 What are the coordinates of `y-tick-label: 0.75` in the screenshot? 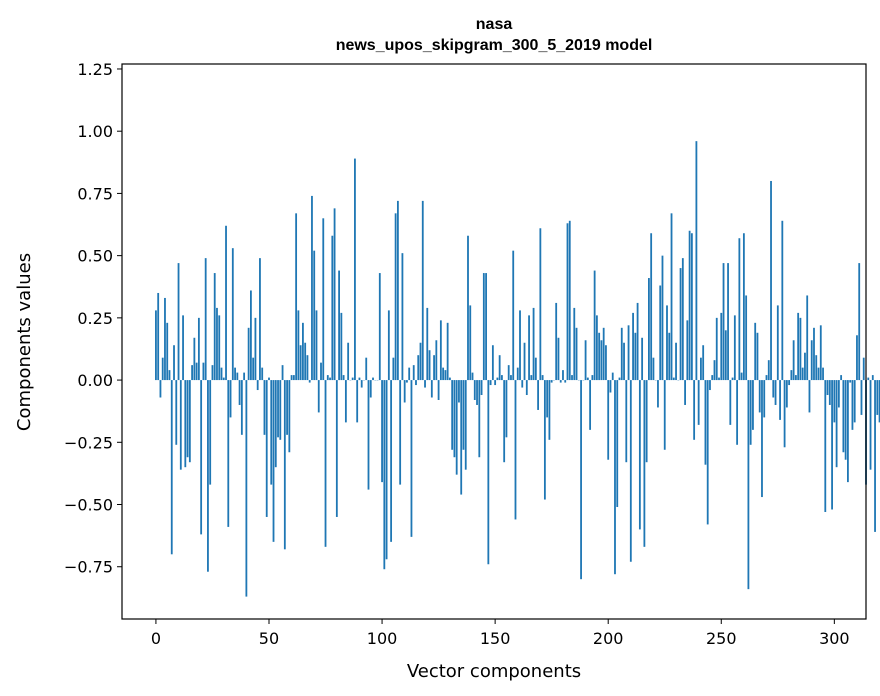 It's located at (95, 193).